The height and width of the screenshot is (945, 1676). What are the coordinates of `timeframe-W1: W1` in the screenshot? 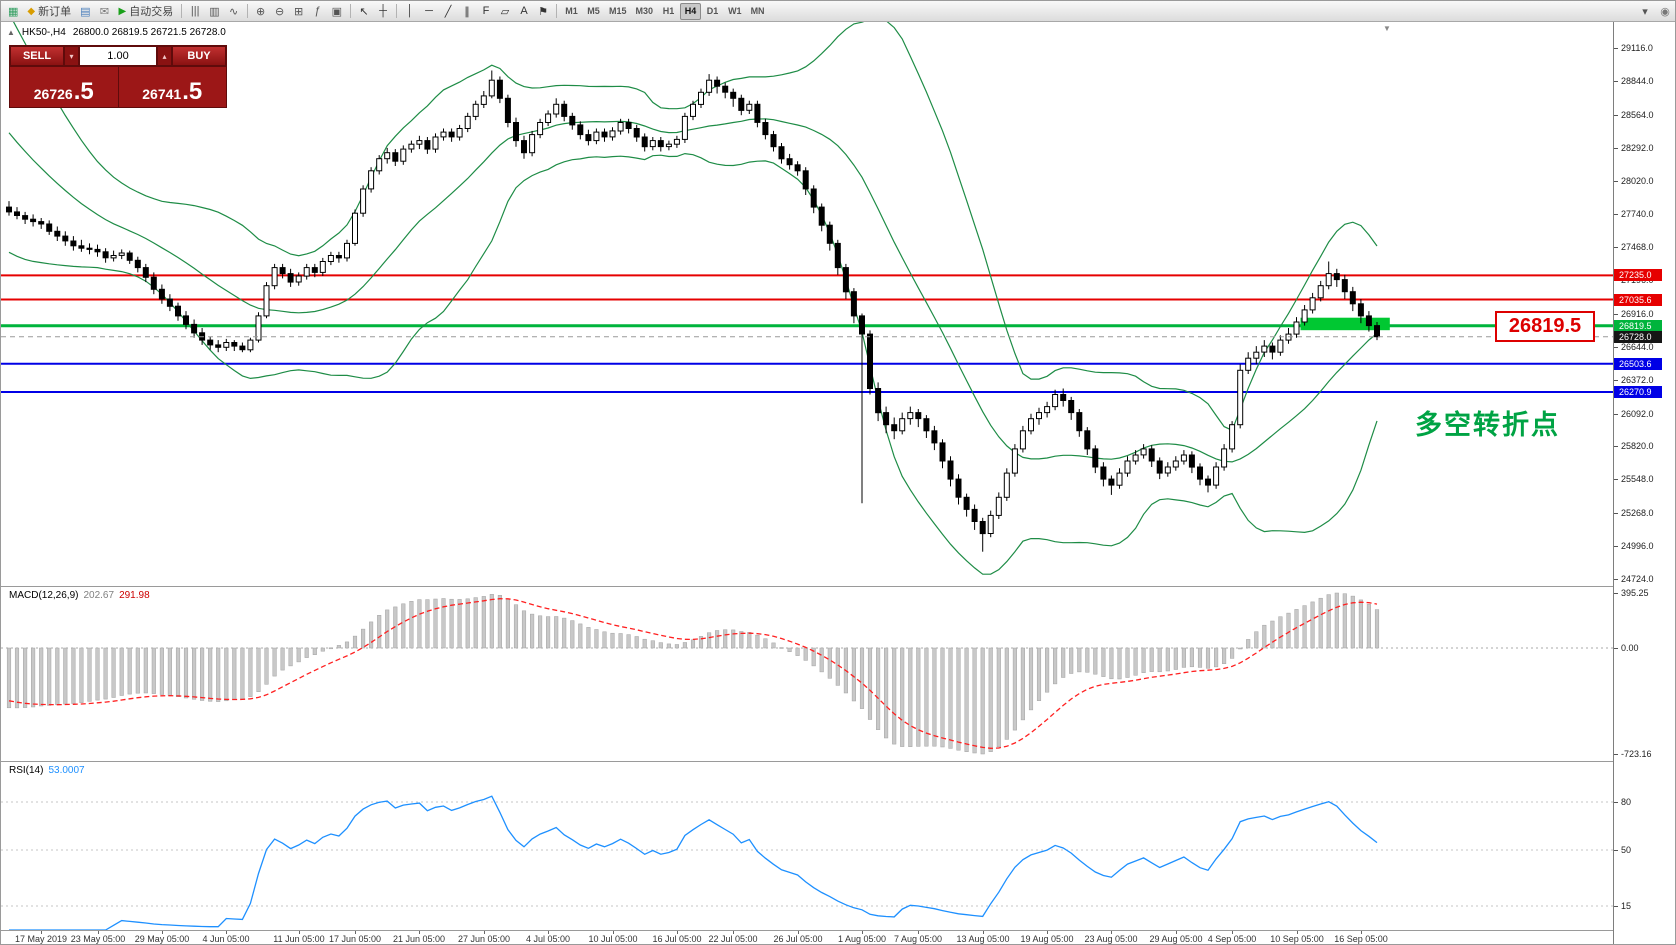 It's located at (735, 11).